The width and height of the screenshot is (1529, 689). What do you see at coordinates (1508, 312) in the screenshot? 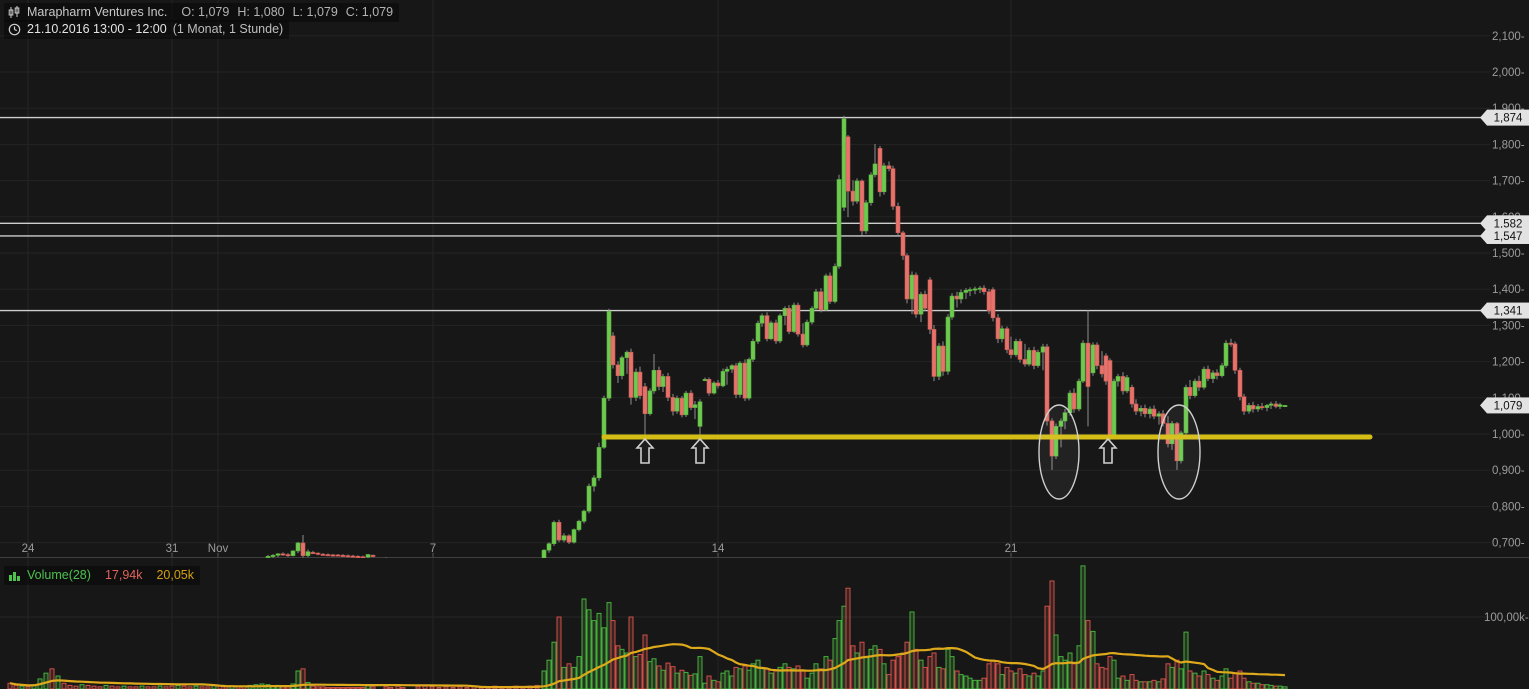
I see `svg-text: 1,341` at bounding box center [1508, 312].